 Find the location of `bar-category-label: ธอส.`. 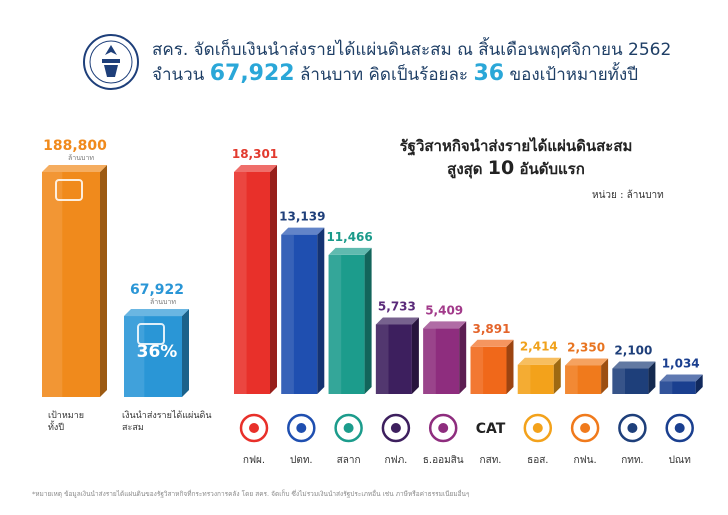

bar-category-label: ธอส. is located at coordinates (537, 460).